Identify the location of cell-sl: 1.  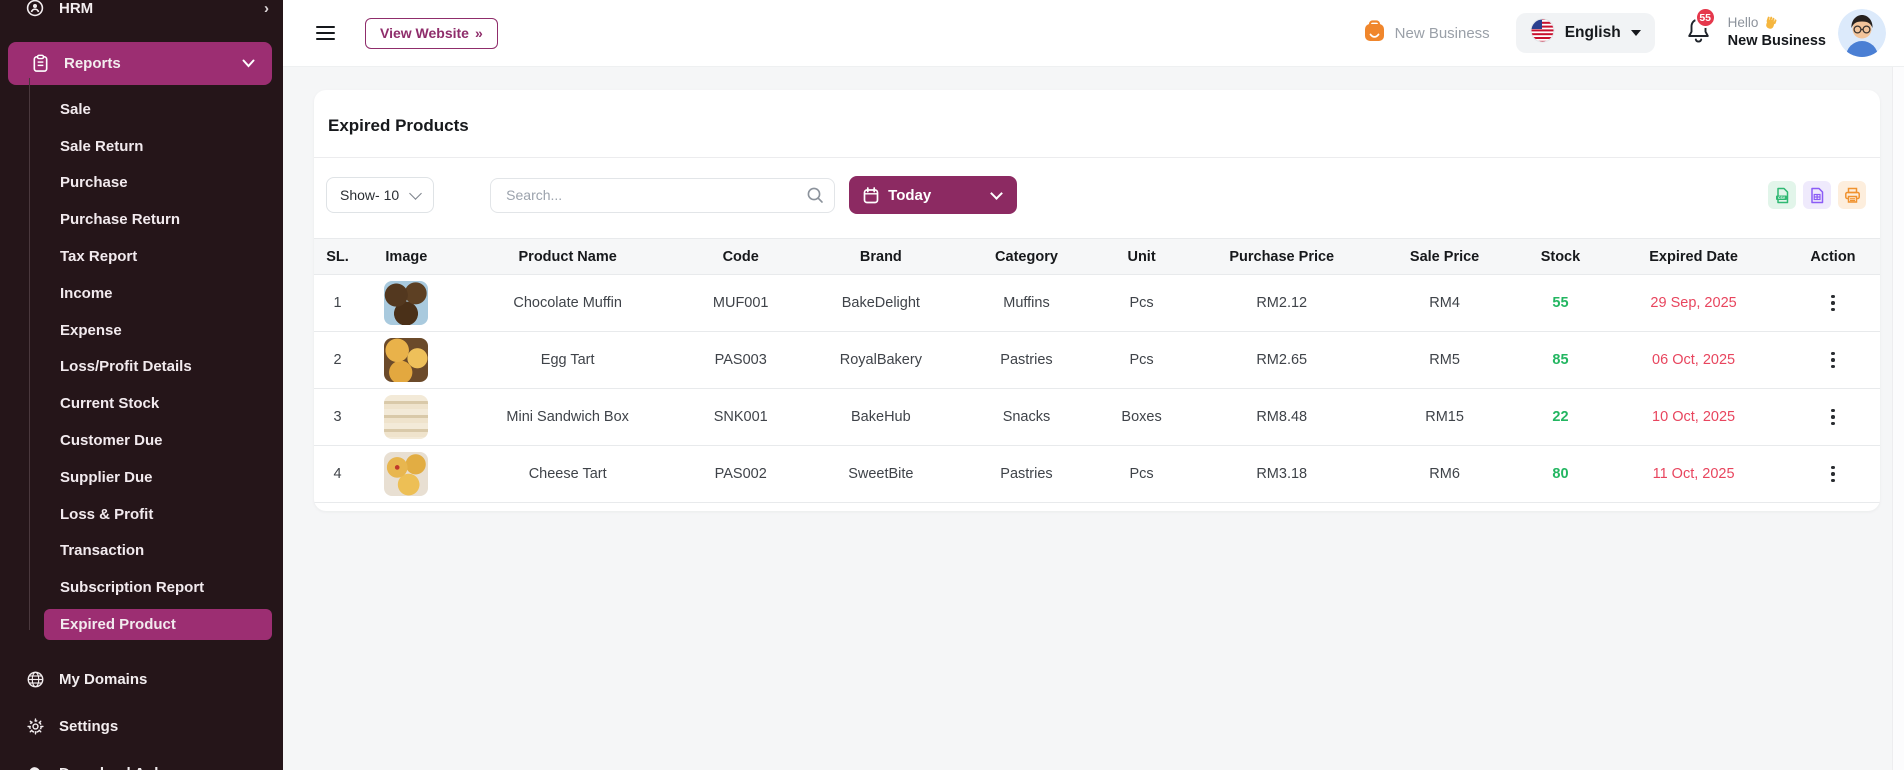
(337, 303).